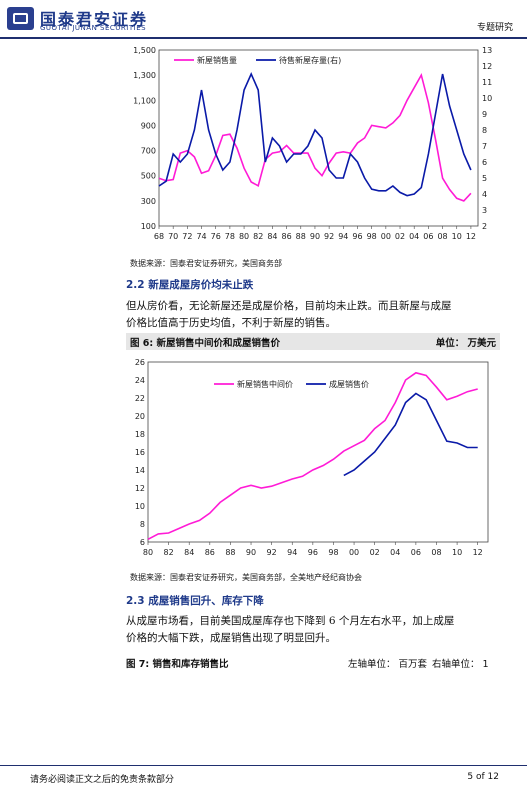 The height and width of the screenshot is (790, 527). What do you see at coordinates (231, 638) in the screenshot?
I see `section-2-3-line2: 价格的大幅下跌，成屋销售出现了明显回升。` at bounding box center [231, 638].